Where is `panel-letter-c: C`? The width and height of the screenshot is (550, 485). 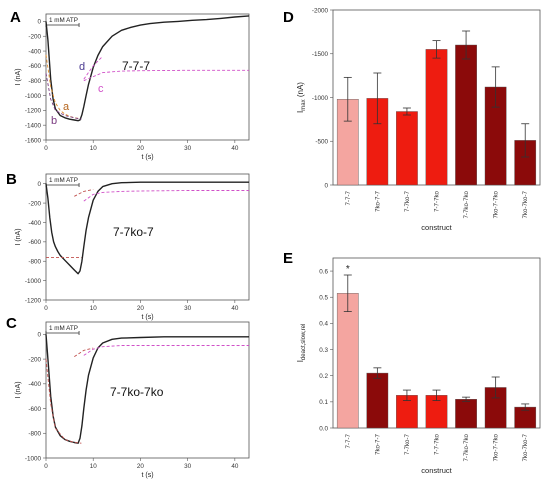 panel-letter-c: C is located at coordinates (11, 323).